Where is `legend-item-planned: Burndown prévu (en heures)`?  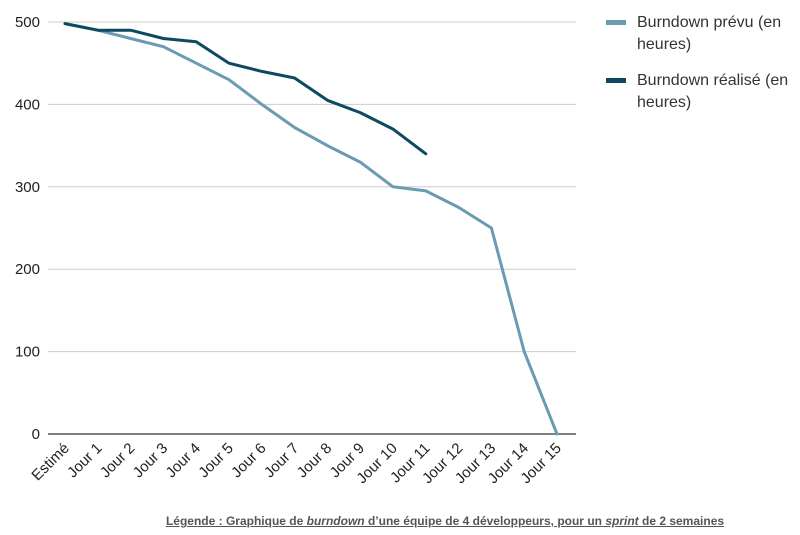 legend-item-planned: Burndown prévu (en heures) is located at coordinates (703, 34).